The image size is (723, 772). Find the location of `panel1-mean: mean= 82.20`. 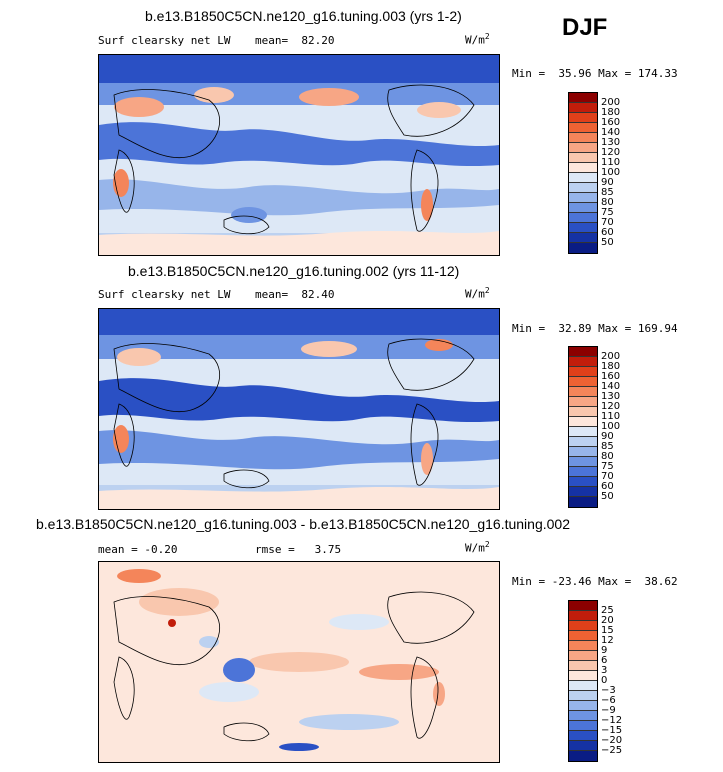

panel1-mean: mean= 82.20 is located at coordinates (295, 40).